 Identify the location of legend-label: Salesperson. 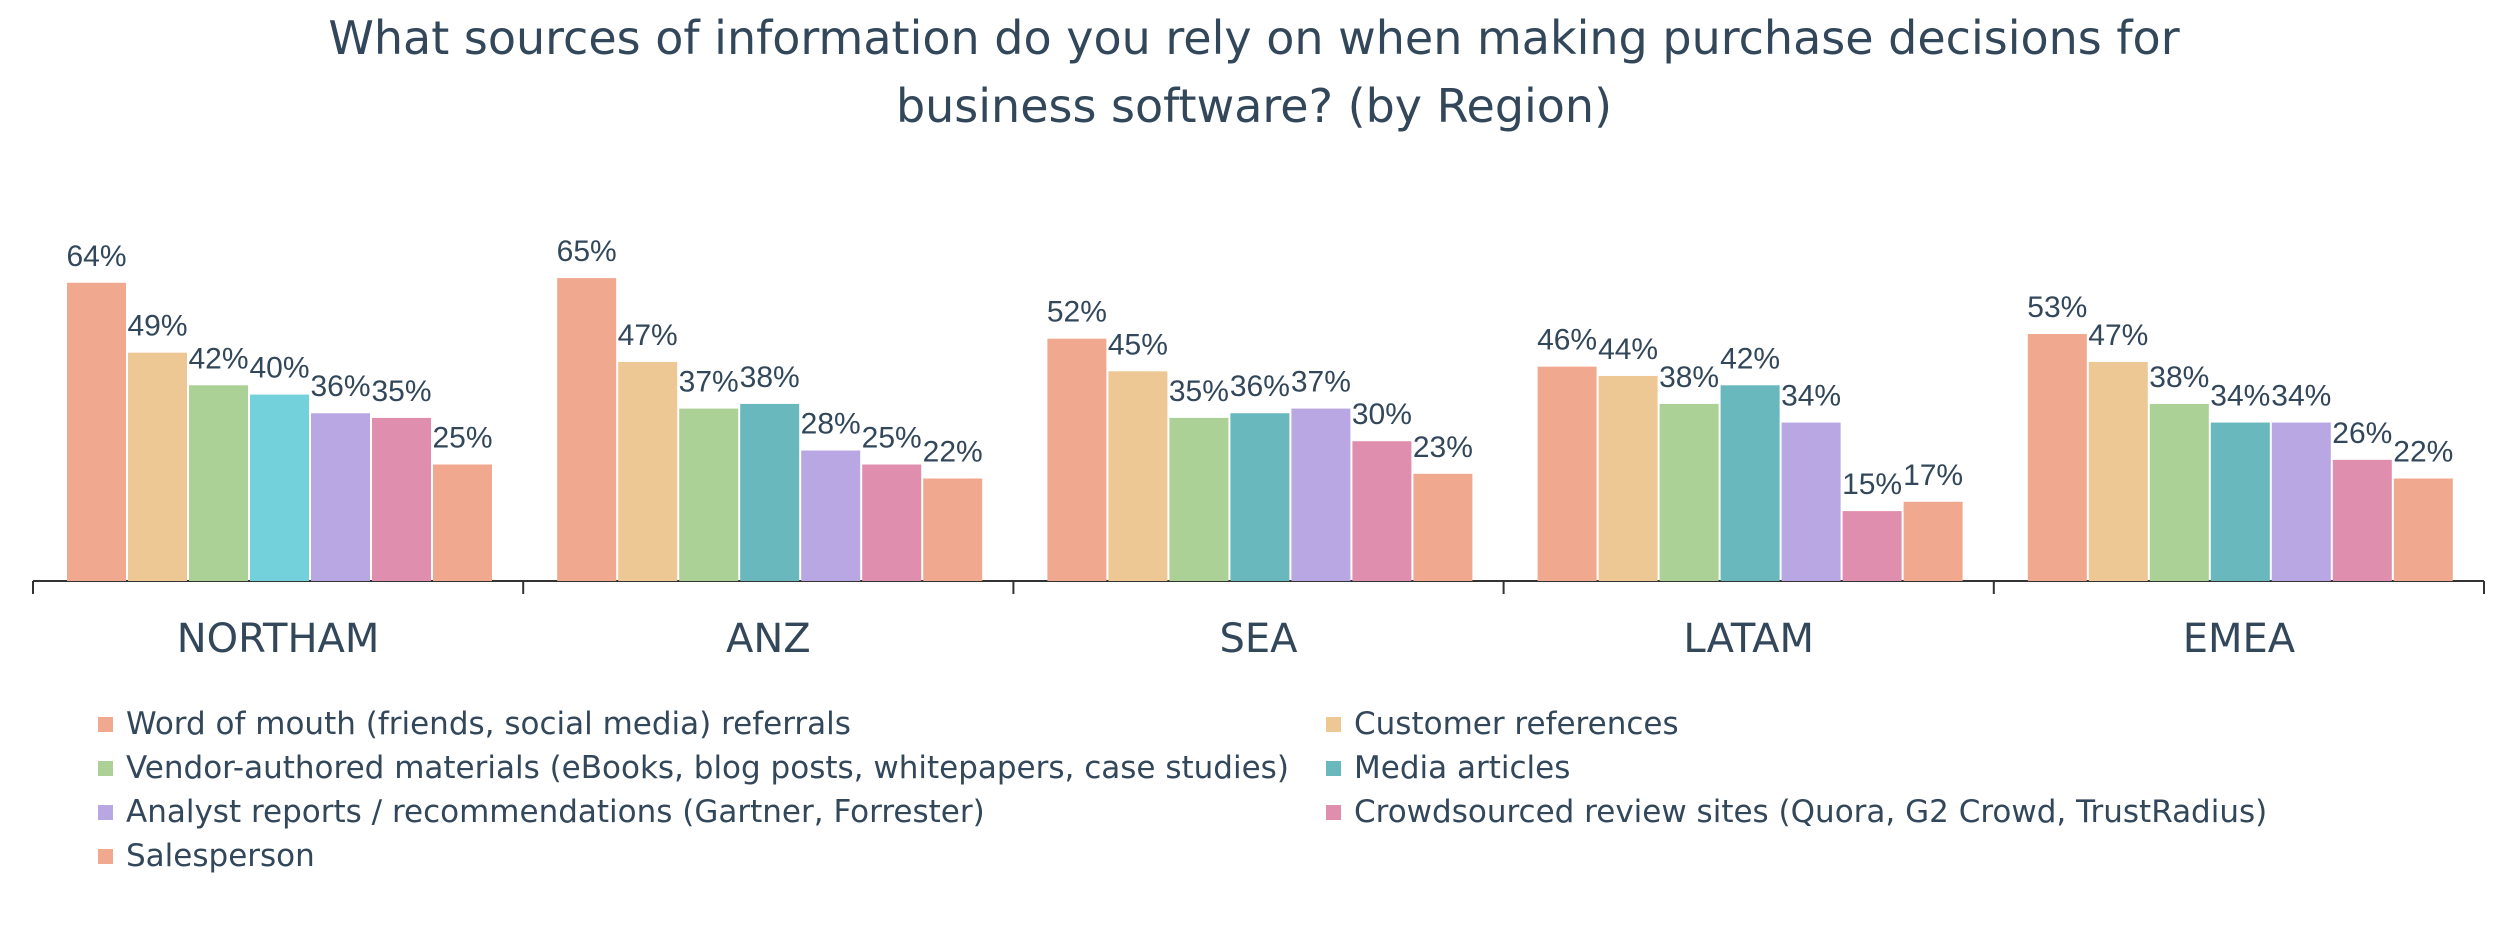
(220, 856).